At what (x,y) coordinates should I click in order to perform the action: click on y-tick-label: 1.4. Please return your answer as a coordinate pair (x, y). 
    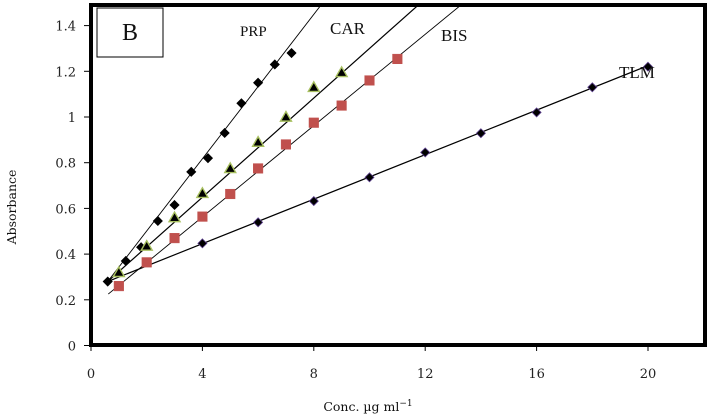
    Looking at the image, I should click on (65, 27).